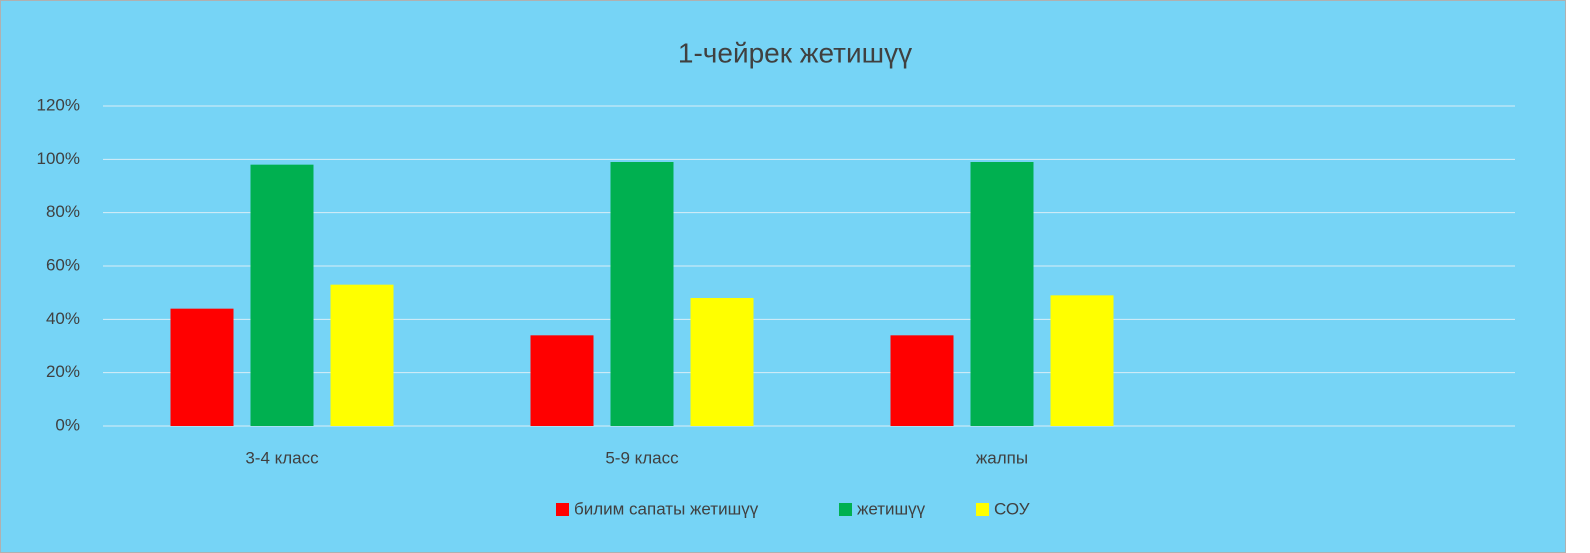 The image size is (1590, 553). I want to click on y-tick-label: 40%, so click(63, 318).